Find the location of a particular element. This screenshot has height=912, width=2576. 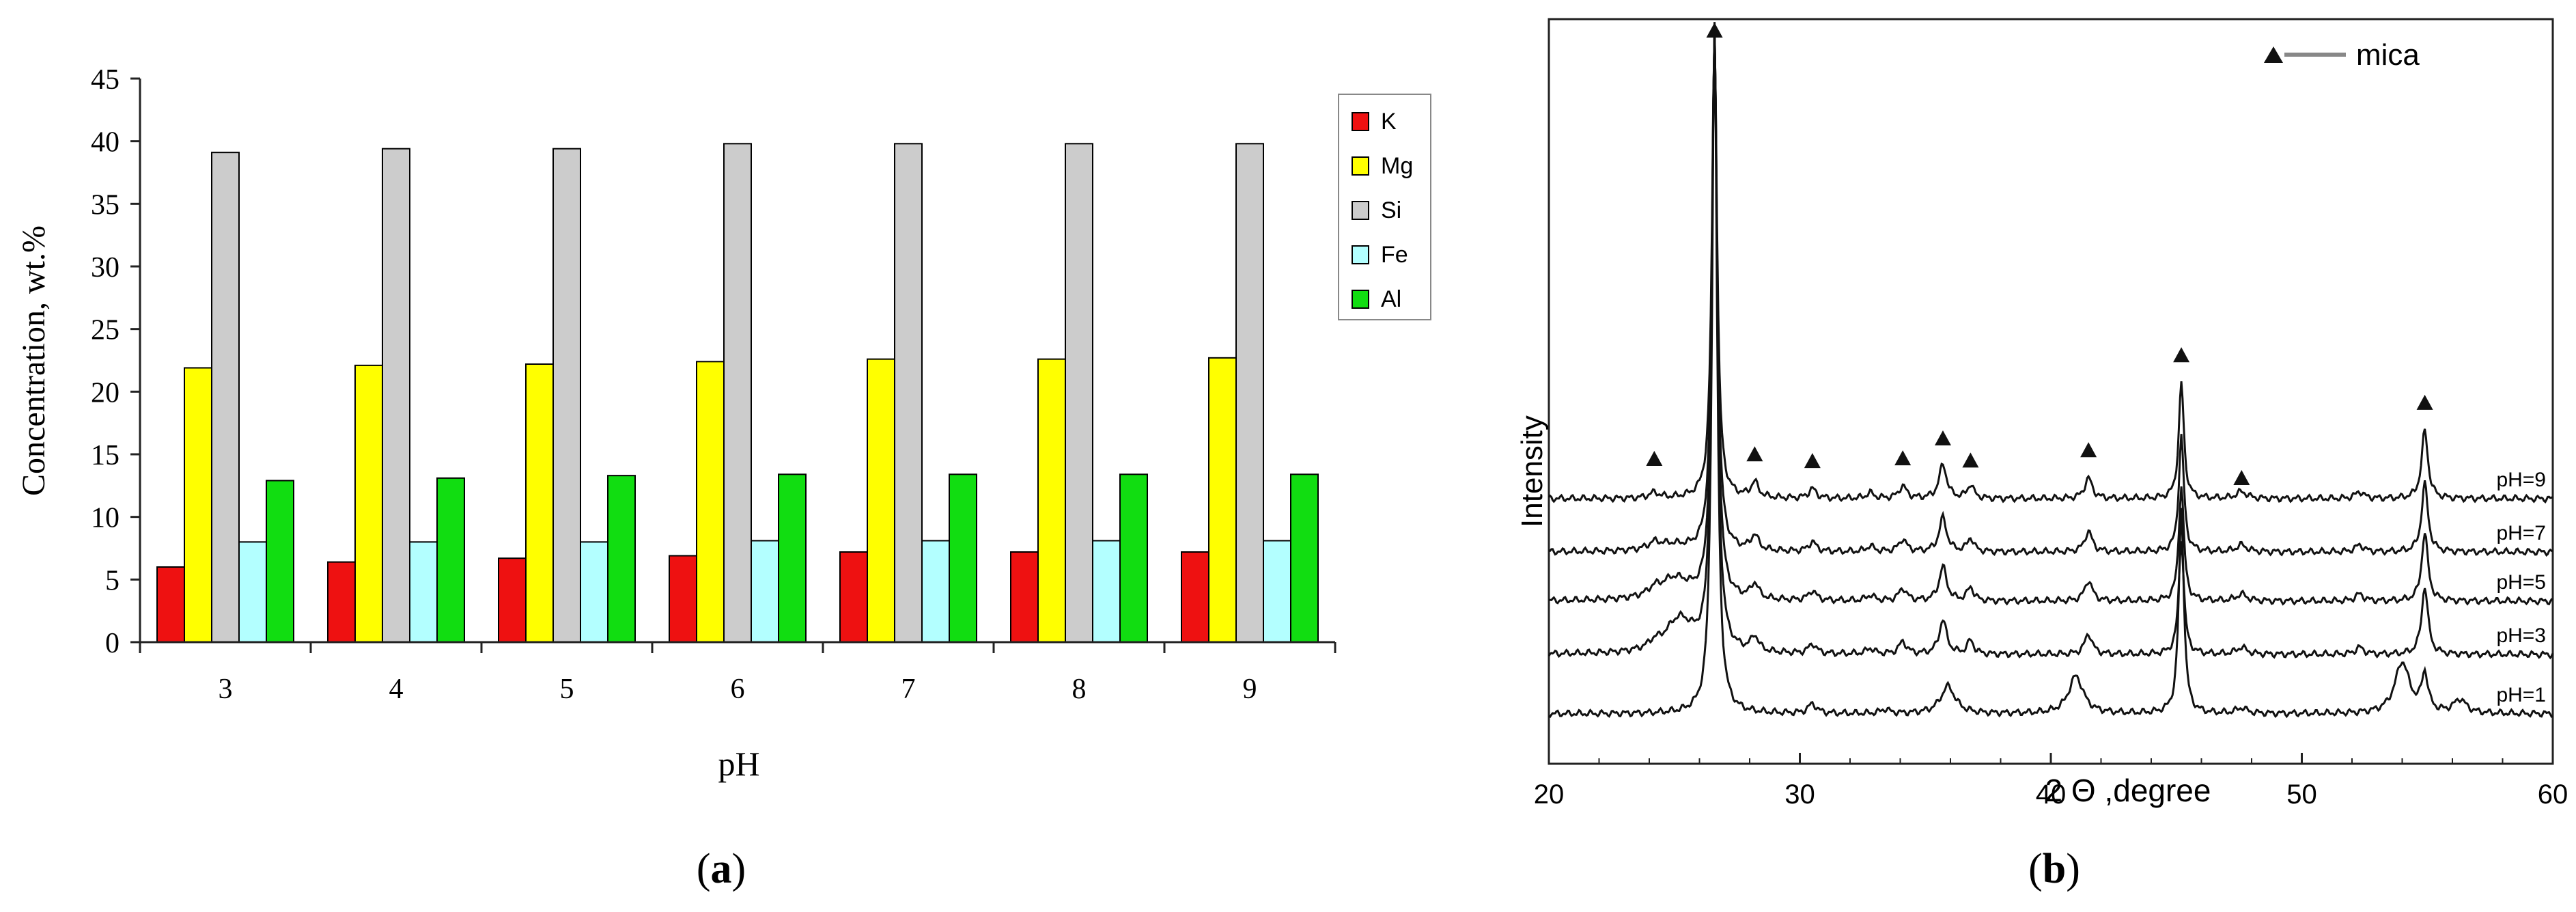

bar-si-ph6 is located at coordinates (737, 394).